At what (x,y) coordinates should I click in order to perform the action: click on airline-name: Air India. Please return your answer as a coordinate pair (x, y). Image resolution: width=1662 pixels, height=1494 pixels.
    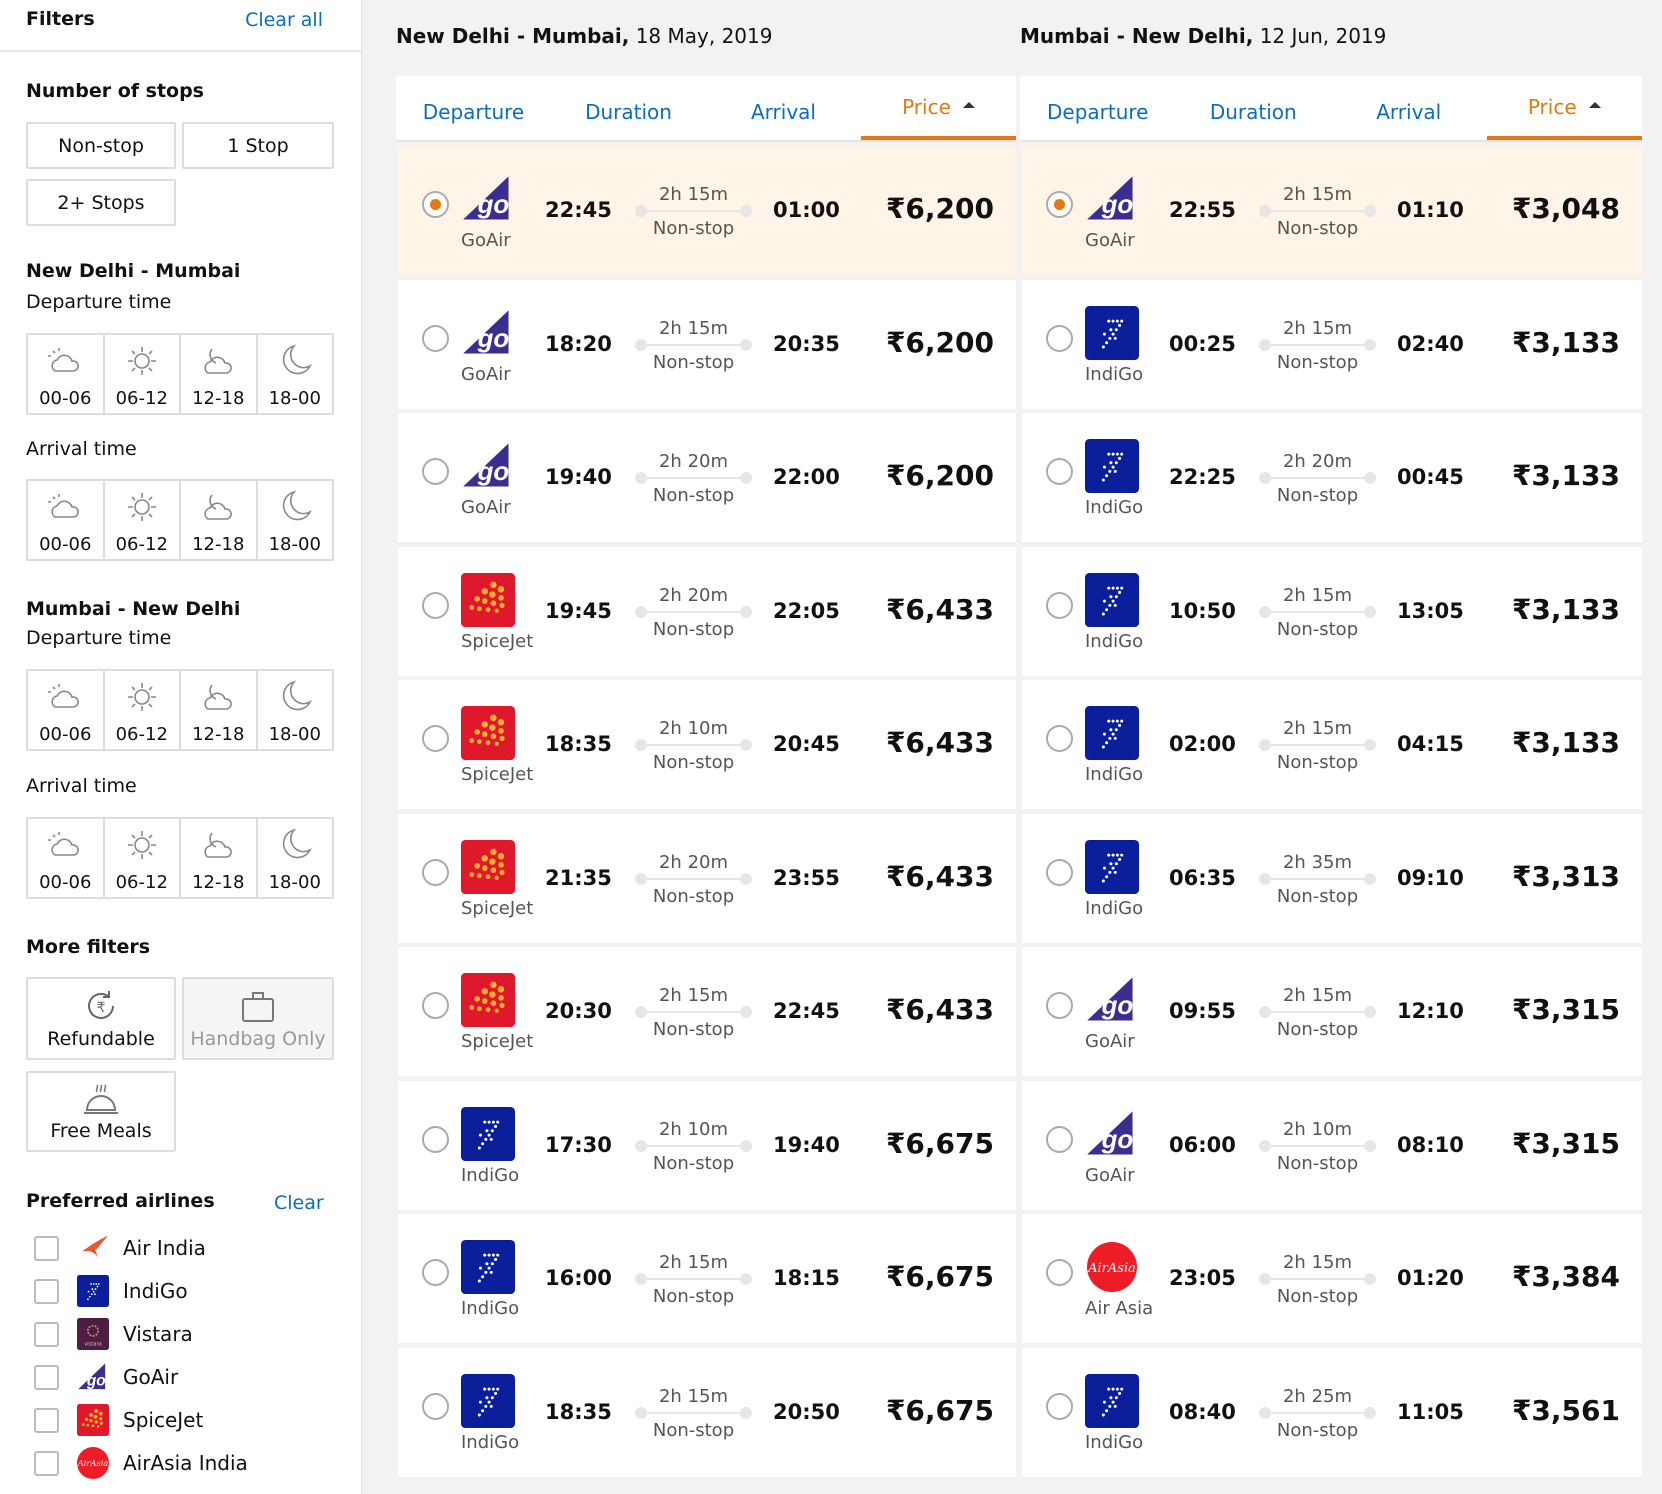
    Looking at the image, I should click on (164, 1248).